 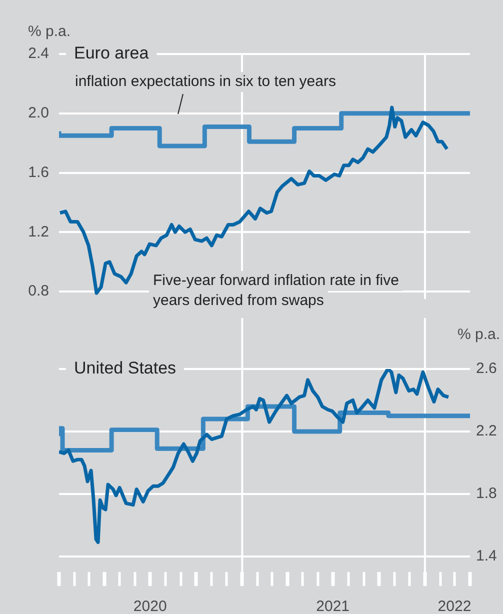 What do you see at coordinates (38, 172) in the screenshot?
I see `y-tick-label: 1.6` at bounding box center [38, 172].